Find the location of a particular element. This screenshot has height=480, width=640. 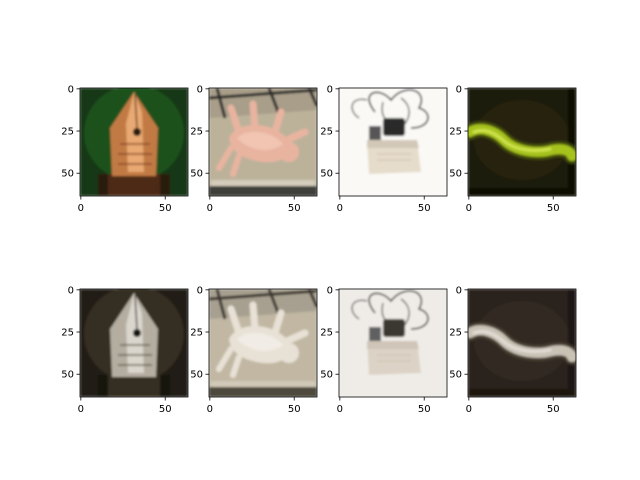

image-panel-processed-2: 0 25 50 0 50 is located at coordinates (254, 350).